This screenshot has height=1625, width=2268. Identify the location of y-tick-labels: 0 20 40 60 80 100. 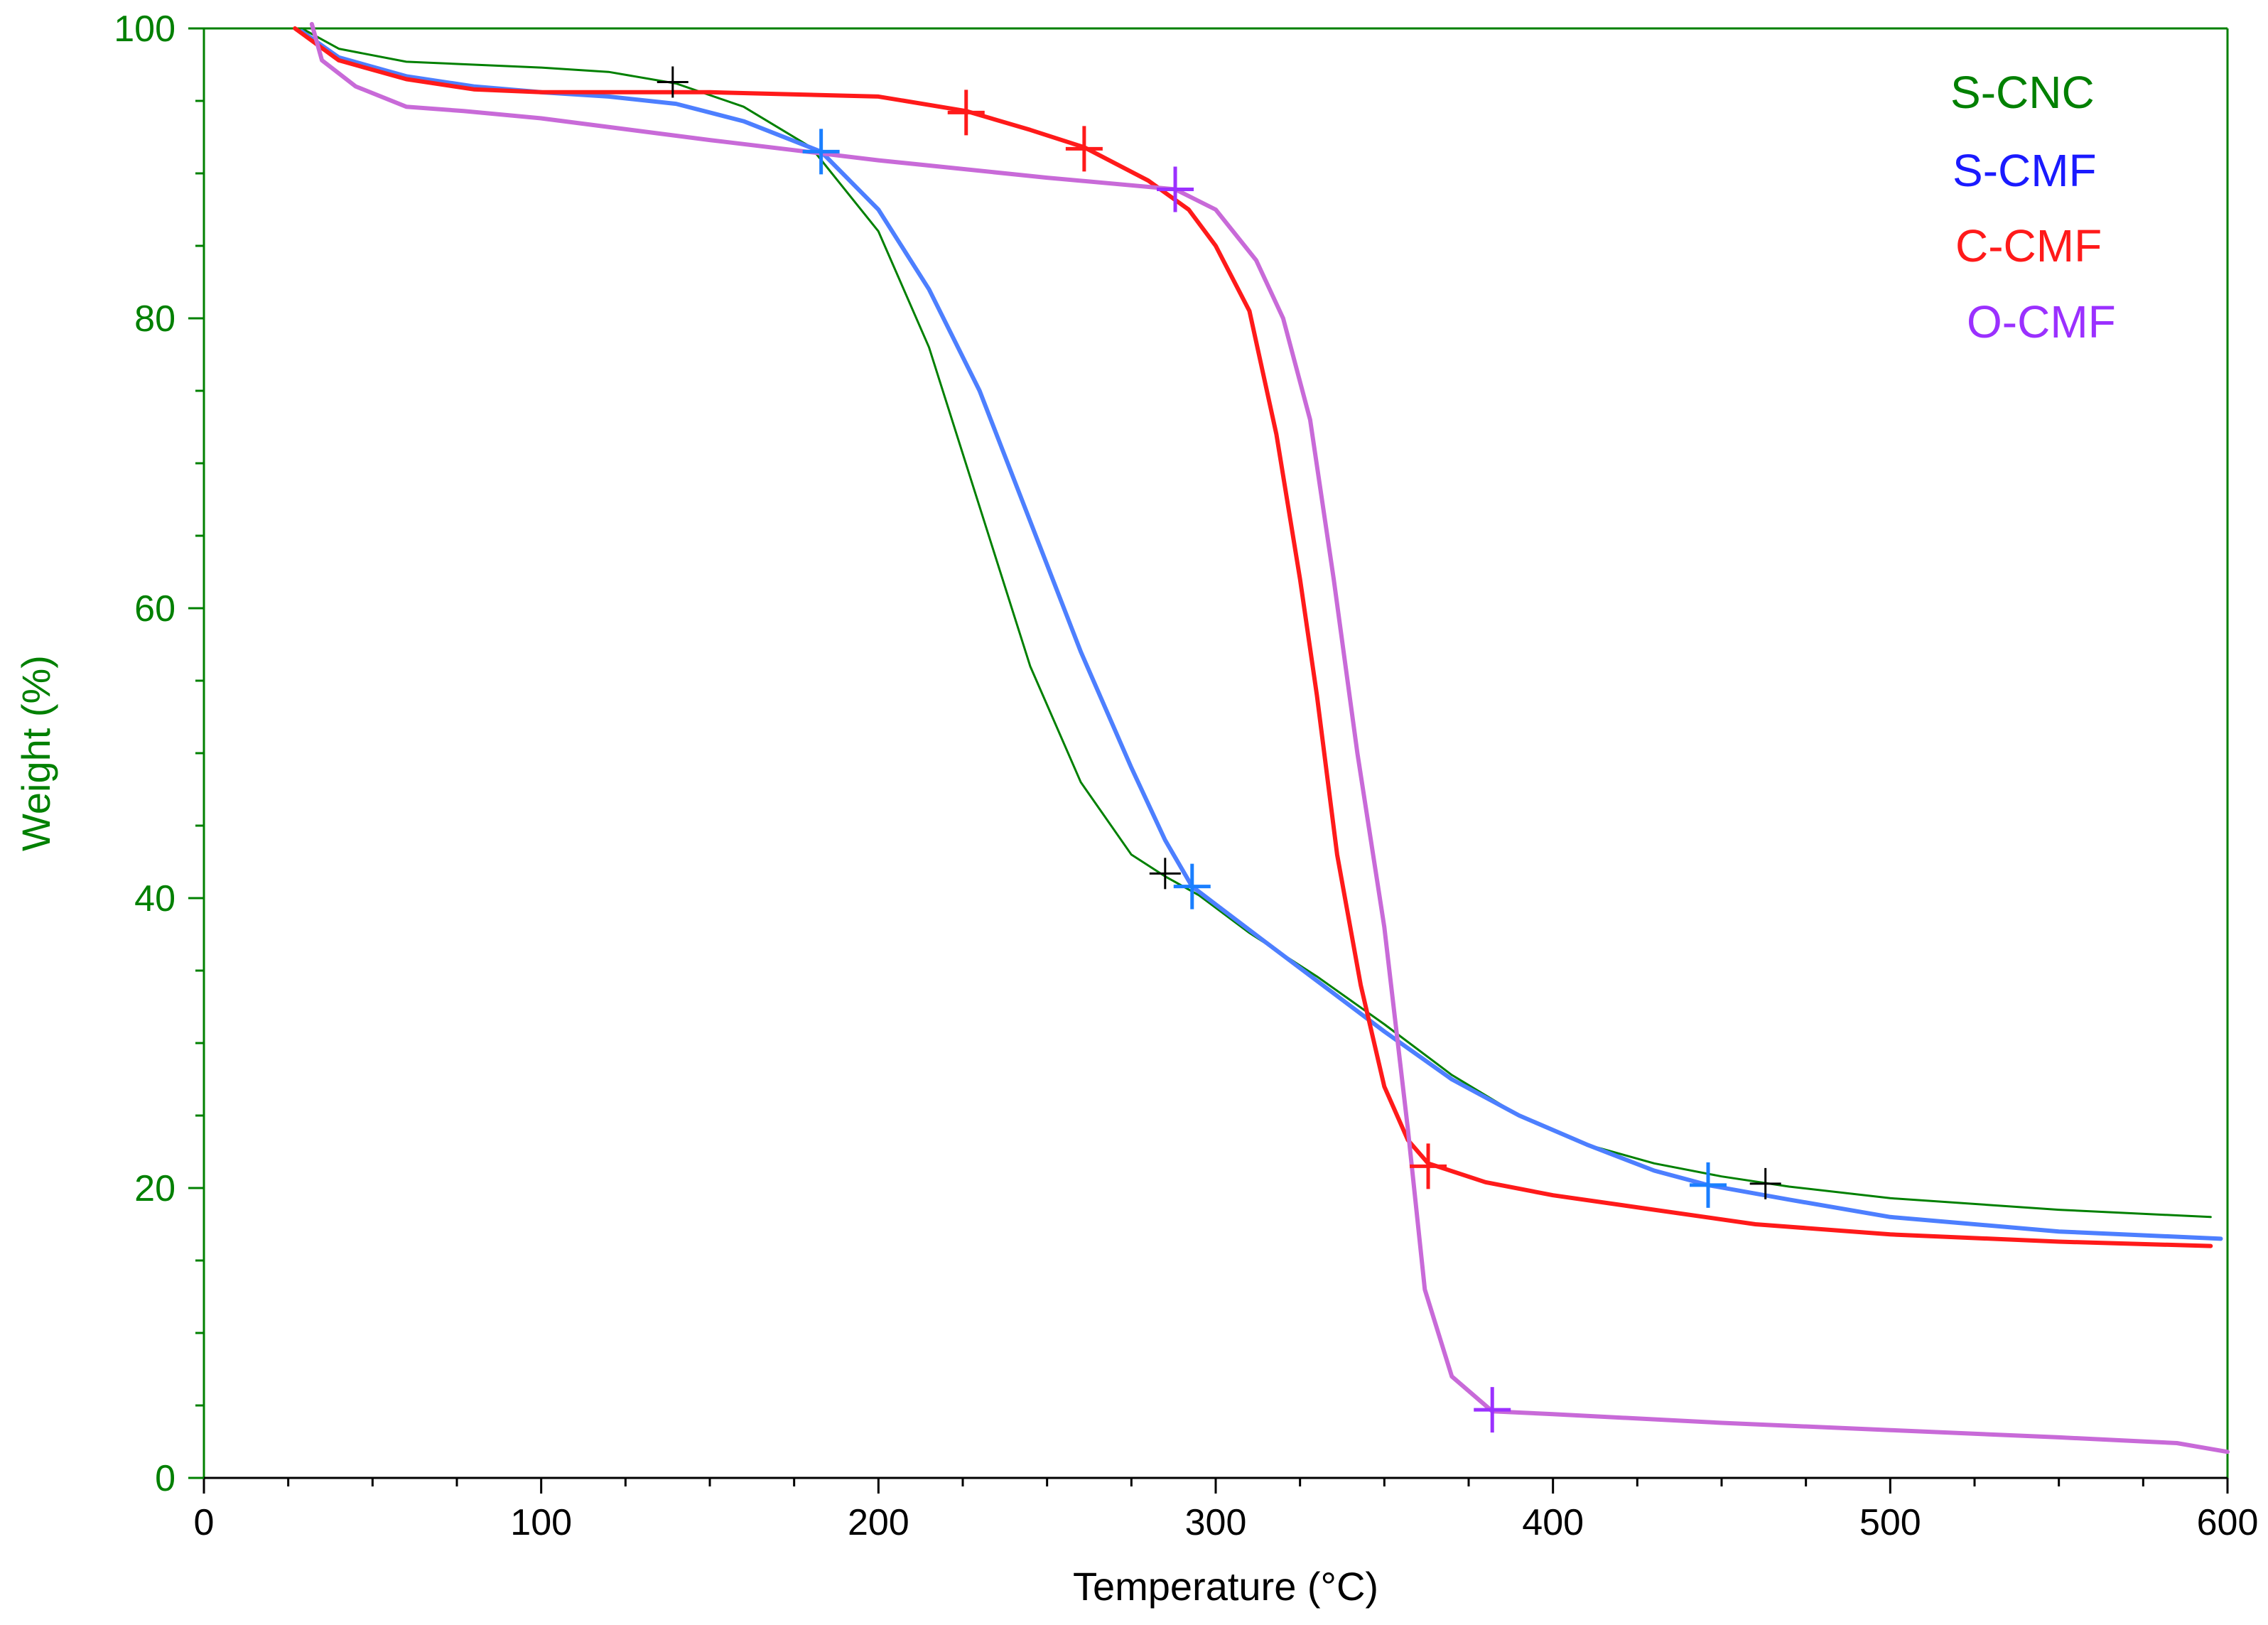
(145, 754).